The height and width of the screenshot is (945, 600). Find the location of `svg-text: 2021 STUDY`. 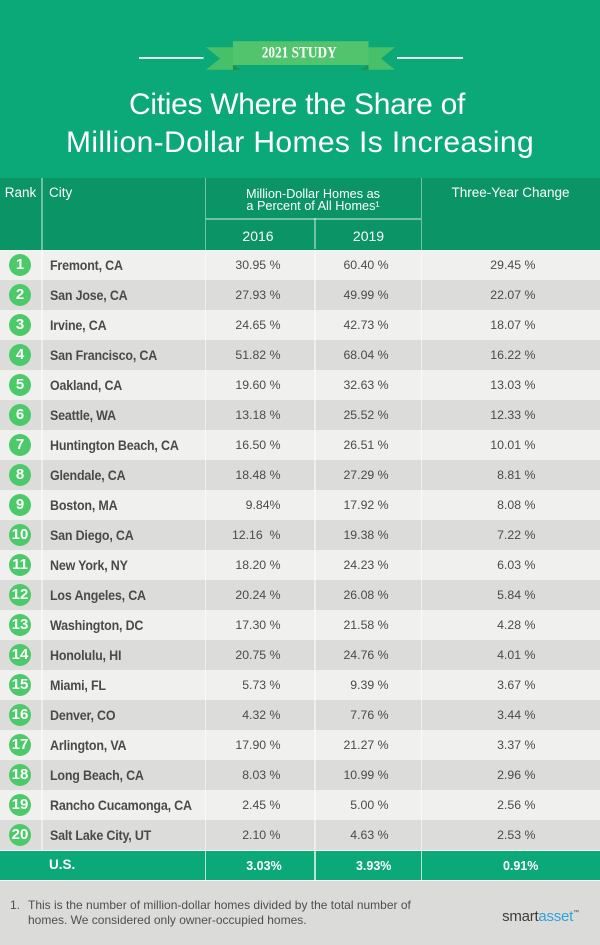

svg-text: 2021 STUDY is located at coordinates (299, 53).